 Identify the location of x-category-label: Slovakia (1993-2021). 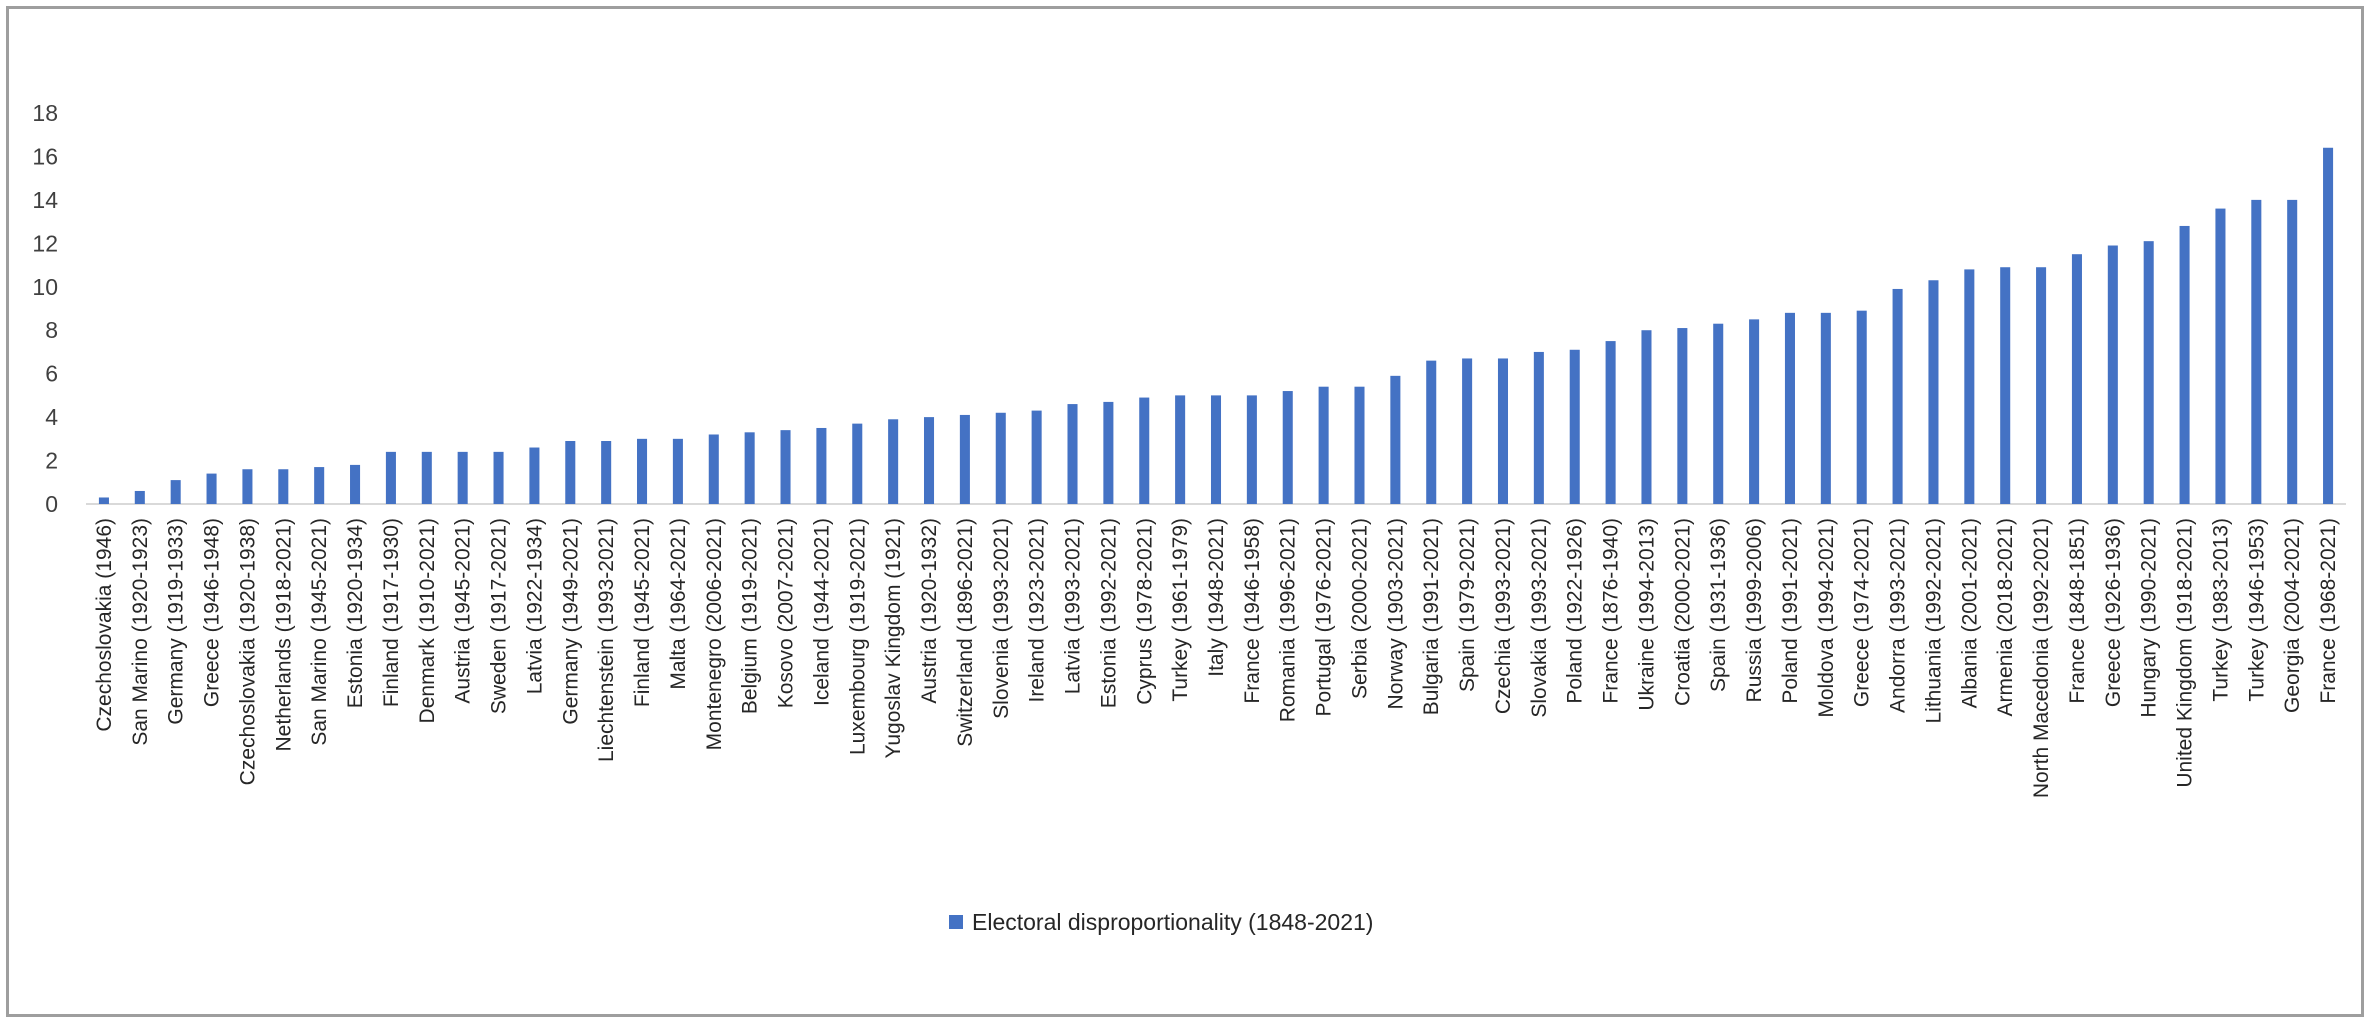
(1539, 618).